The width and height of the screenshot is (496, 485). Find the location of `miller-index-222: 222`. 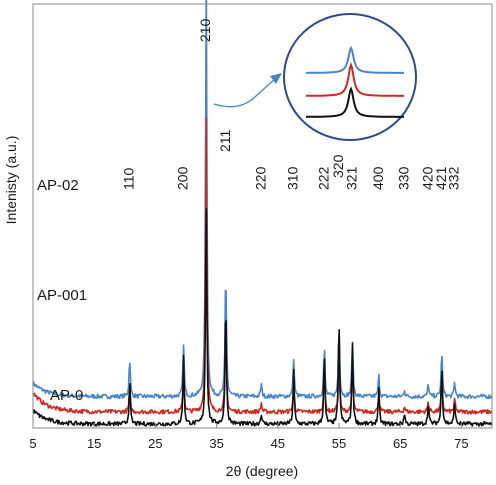

miller-index-222: 222 is located at coordinates (323, 178).